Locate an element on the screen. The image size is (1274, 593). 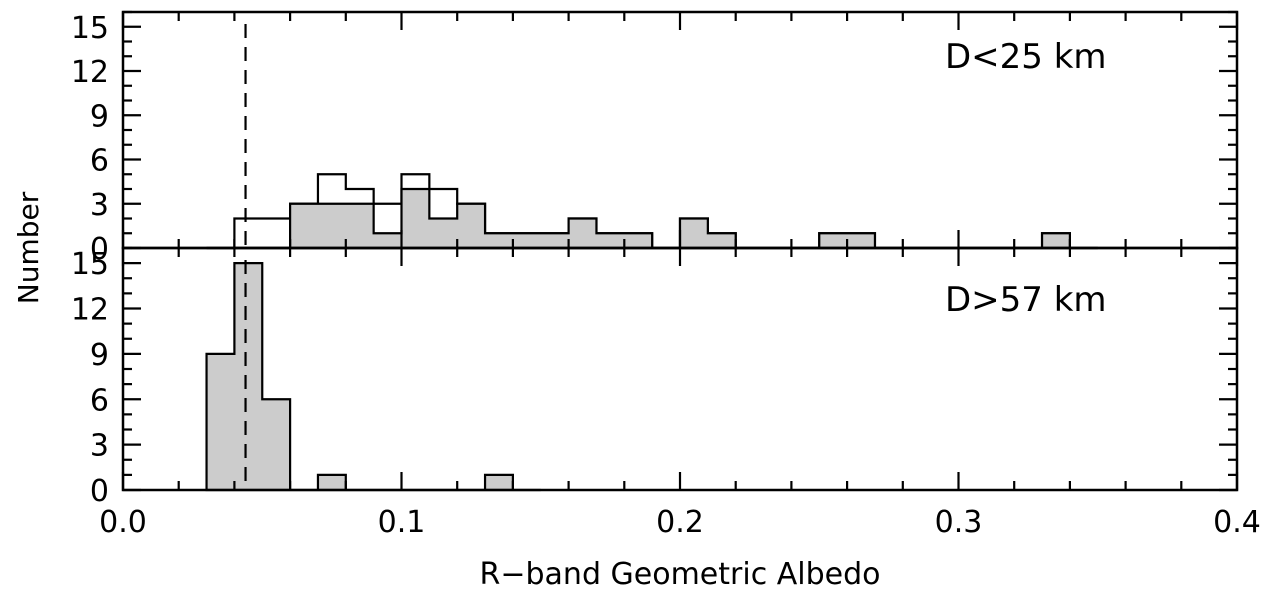
x-tick-label: 0.0 is located at coordinates (123, 522).